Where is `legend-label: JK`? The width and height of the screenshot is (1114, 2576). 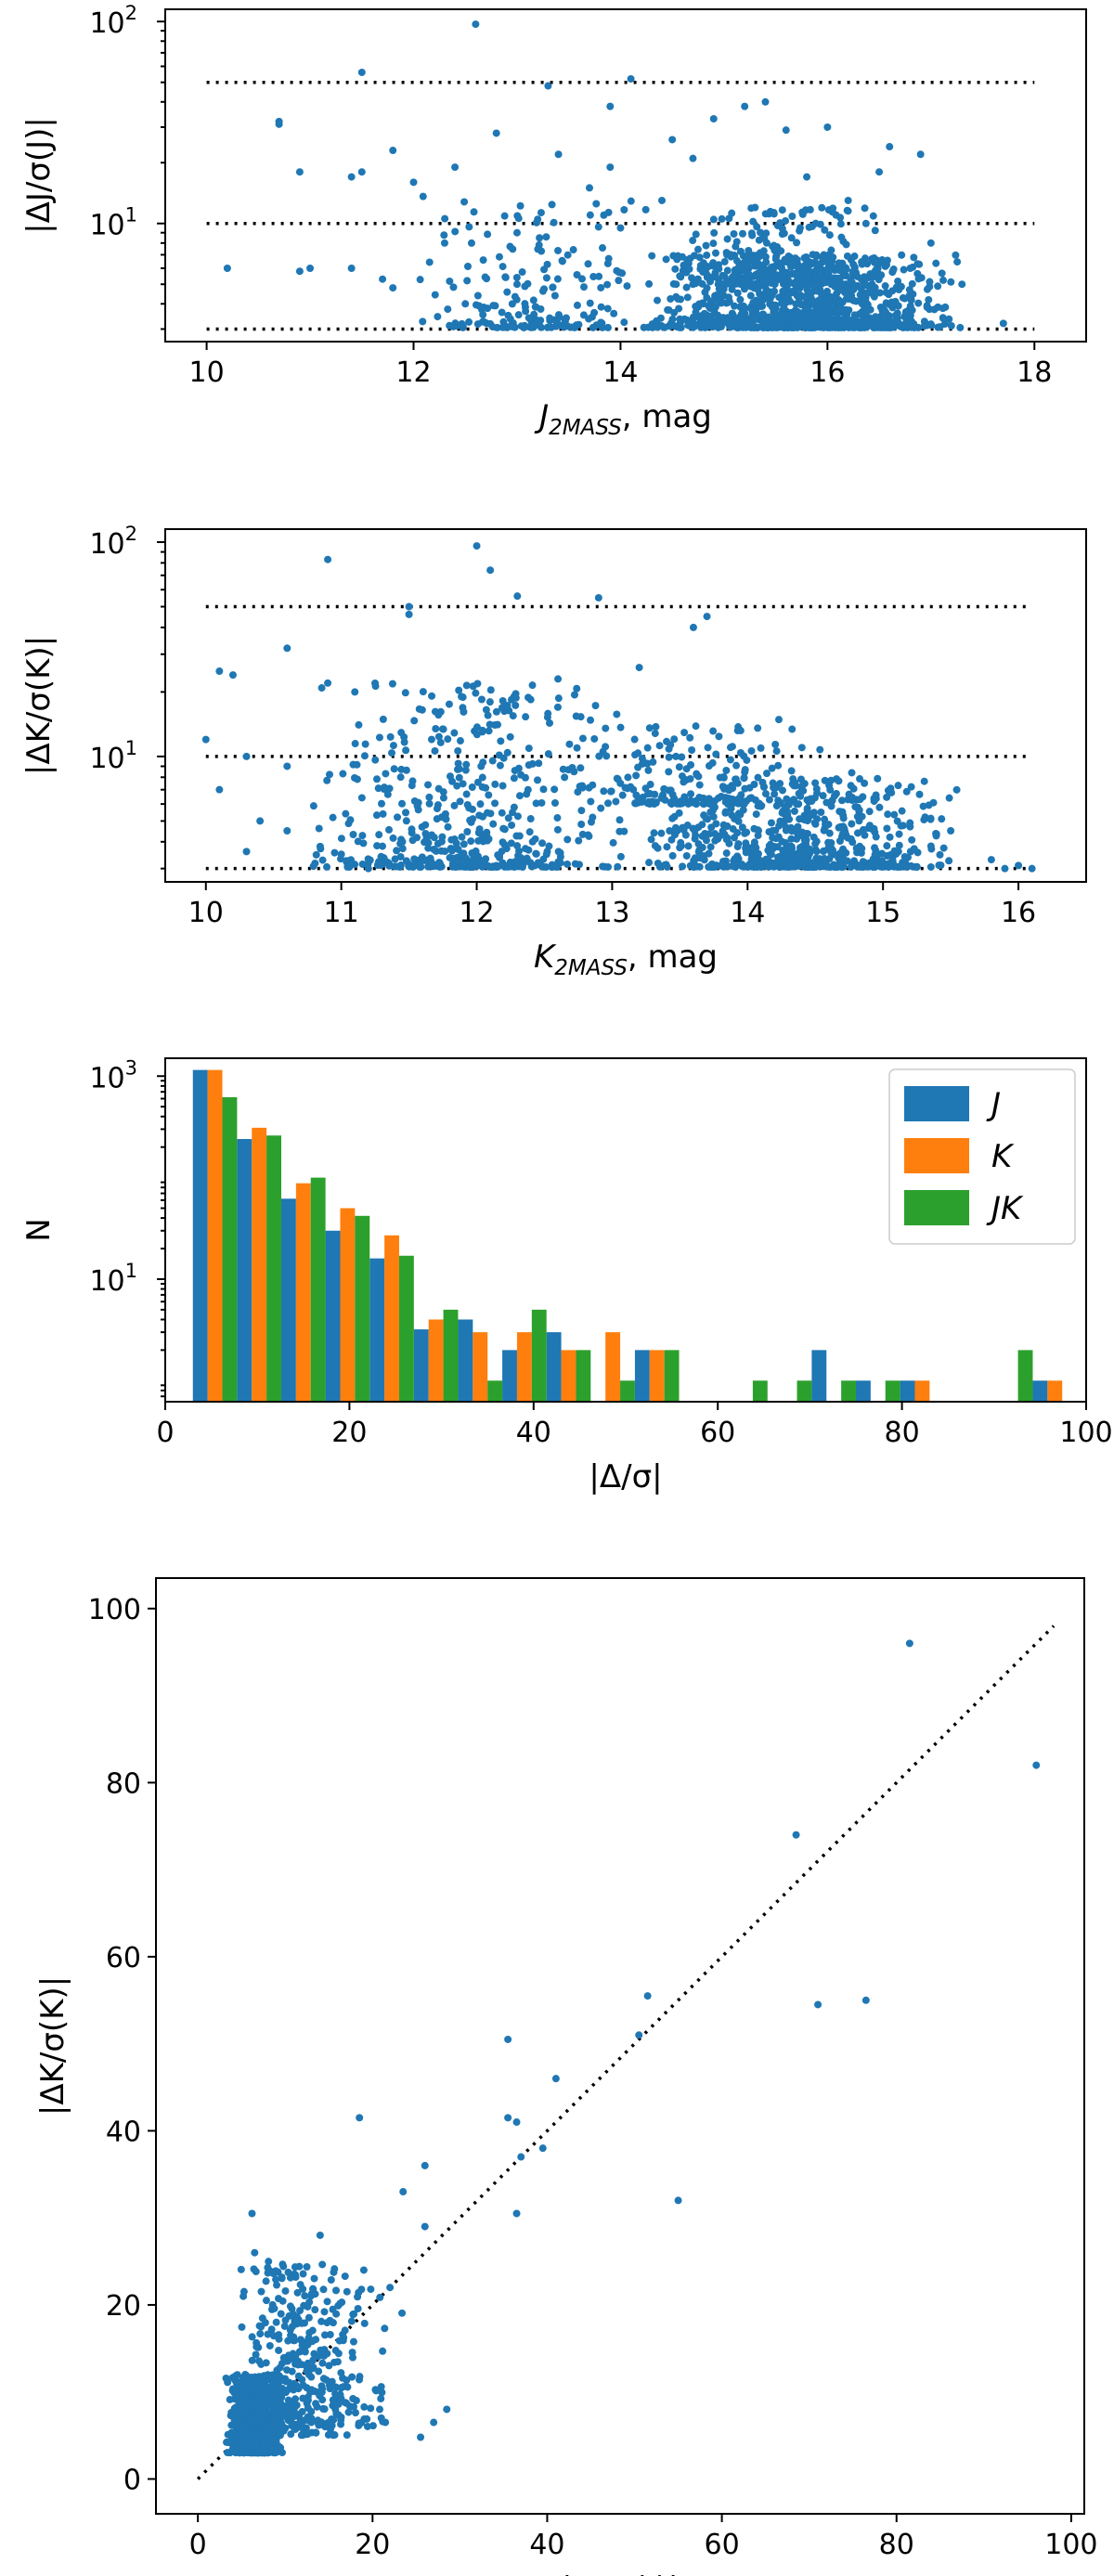 legend-label: JK is located at coordinates (1005, 1208).